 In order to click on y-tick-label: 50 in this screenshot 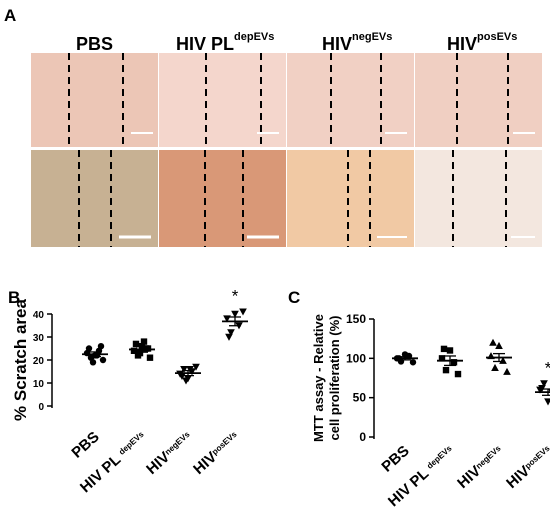, I will do `click(360, 398)`.